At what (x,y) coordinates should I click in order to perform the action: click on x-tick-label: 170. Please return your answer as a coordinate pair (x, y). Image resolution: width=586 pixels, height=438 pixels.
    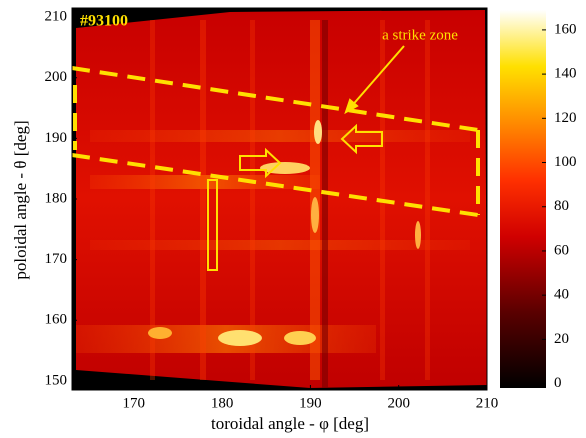
    Looking at the image, I should click on (134, 403).